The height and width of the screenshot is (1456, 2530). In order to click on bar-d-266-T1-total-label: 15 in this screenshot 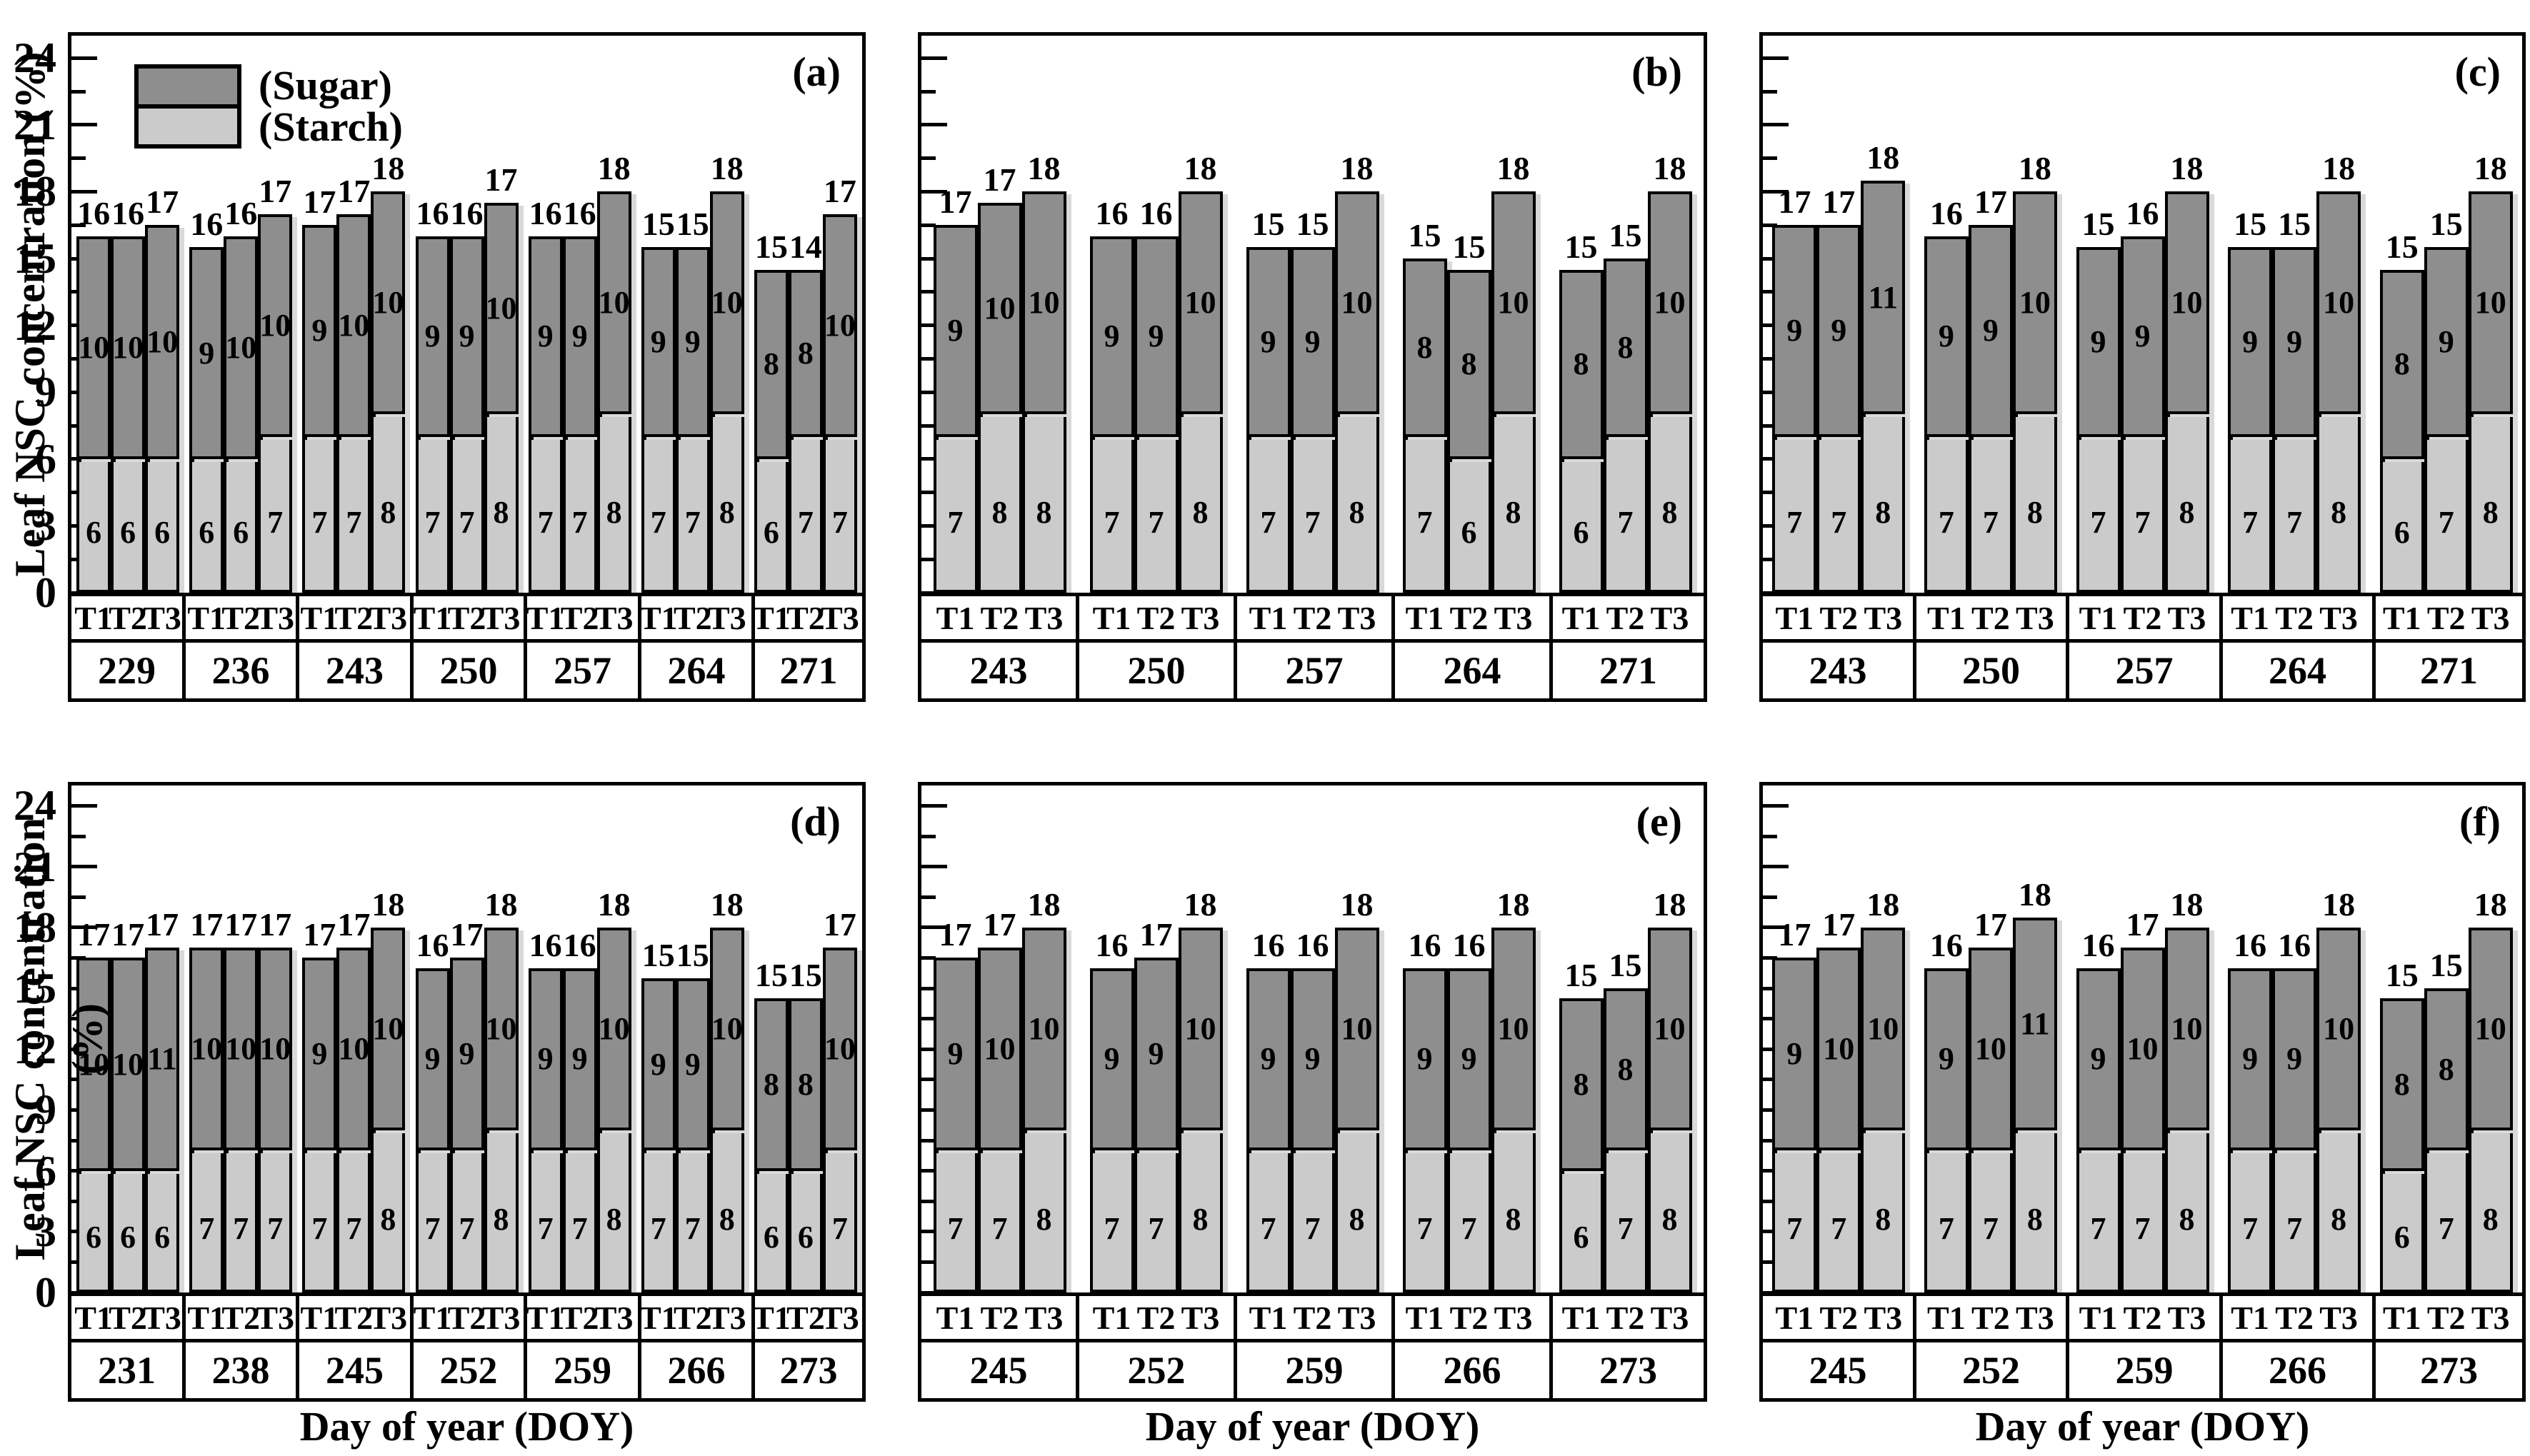, I will do `click(658, 954)`.